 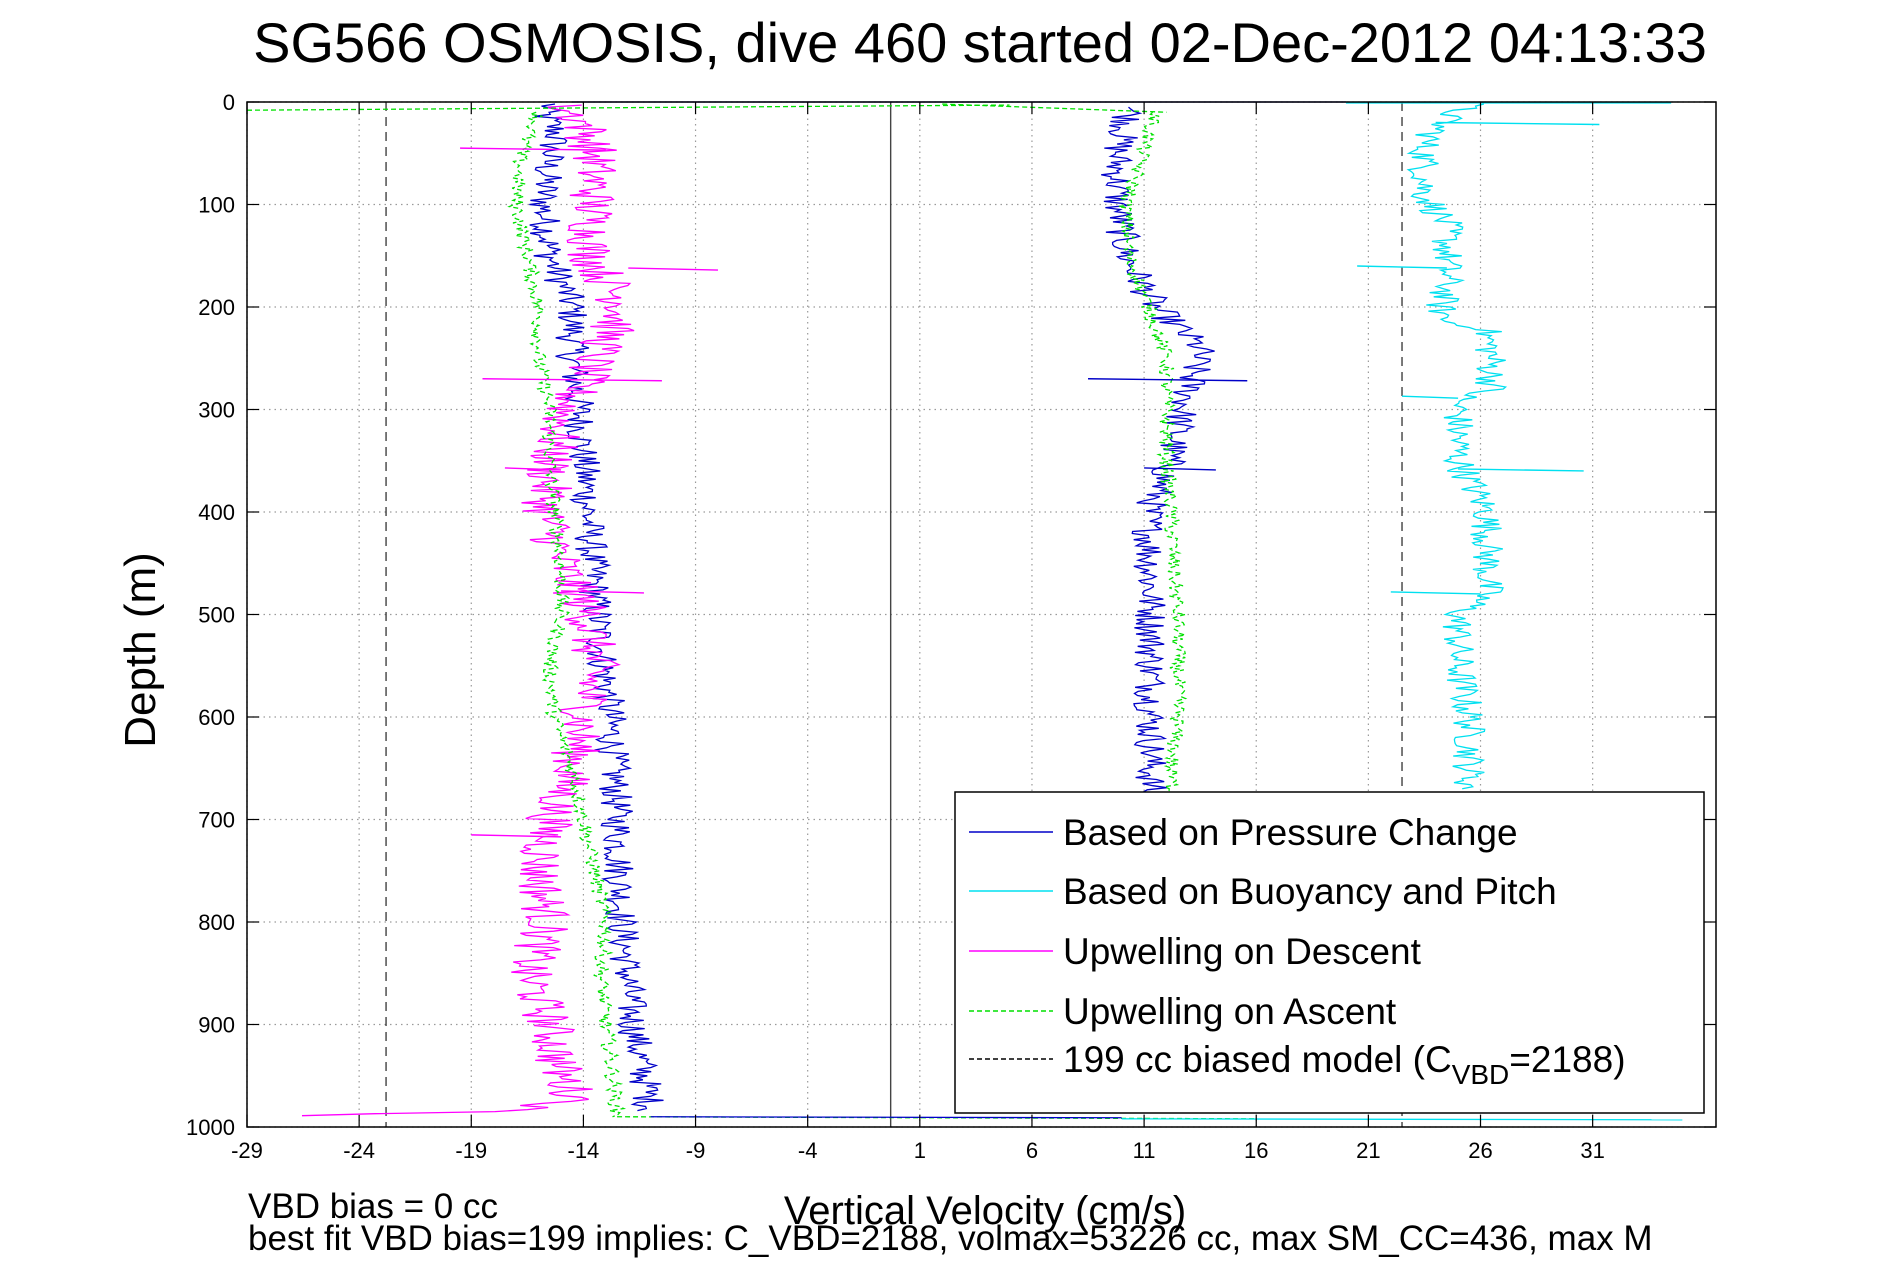 I want to click on note-vbd-bias: VBD bias = 0 cc, so click(x=373, y=1206).